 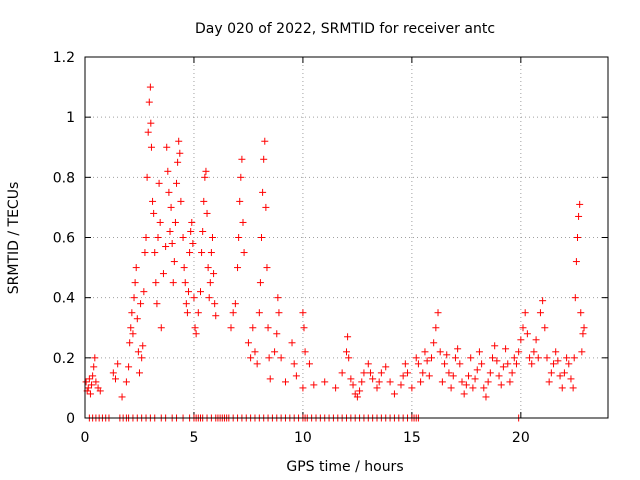 I want to click on x-tick-label: 15, so click(x=412, y=438).